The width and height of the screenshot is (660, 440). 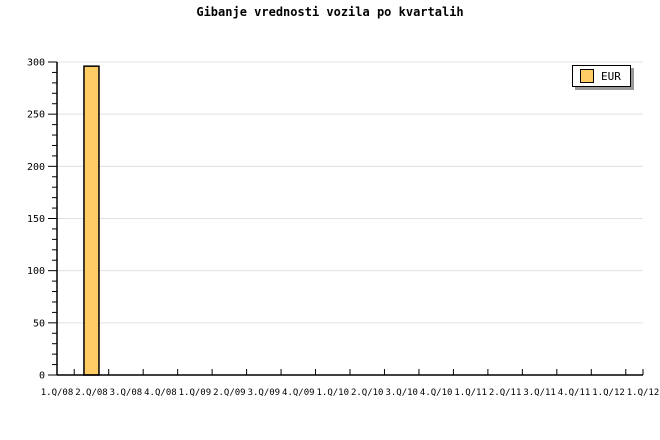 I want to click on y-tick-label: 250, so click(x=36, y=115).